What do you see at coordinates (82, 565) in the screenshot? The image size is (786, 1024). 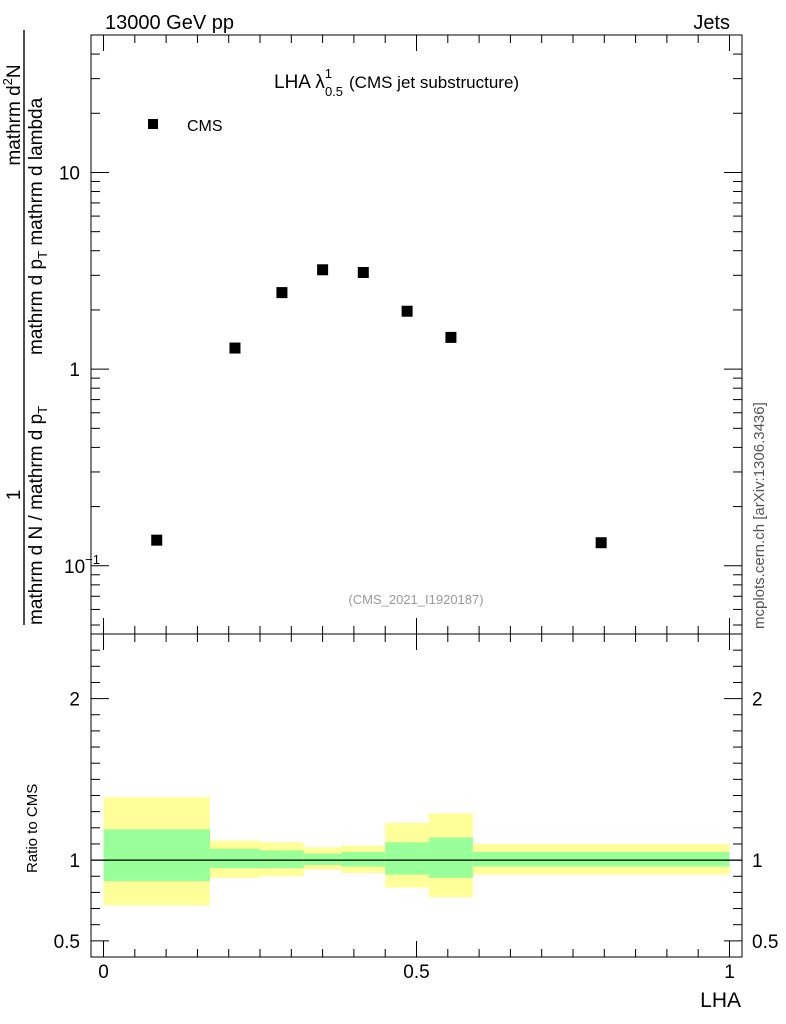 I see `main-y-tick-label: 10−1` at bounding box center [82, 565].